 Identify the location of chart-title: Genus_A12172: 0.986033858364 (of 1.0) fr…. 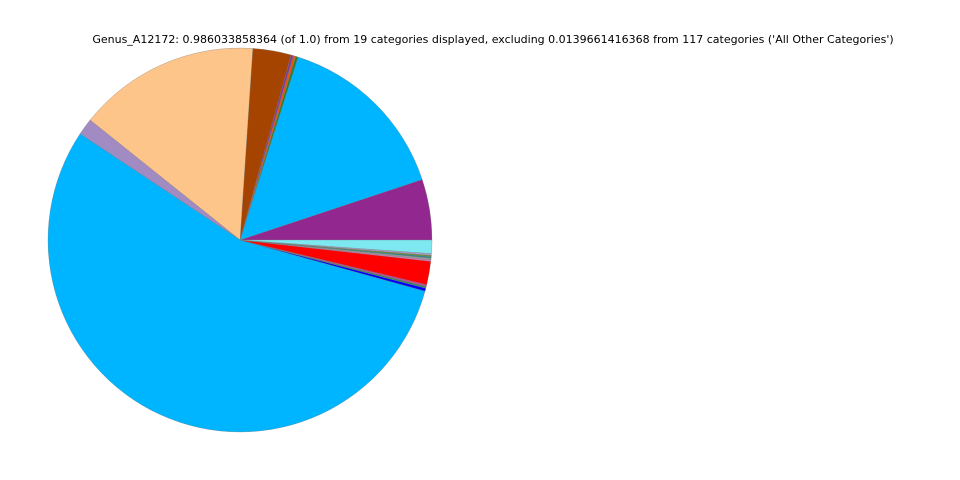
(493, 39).